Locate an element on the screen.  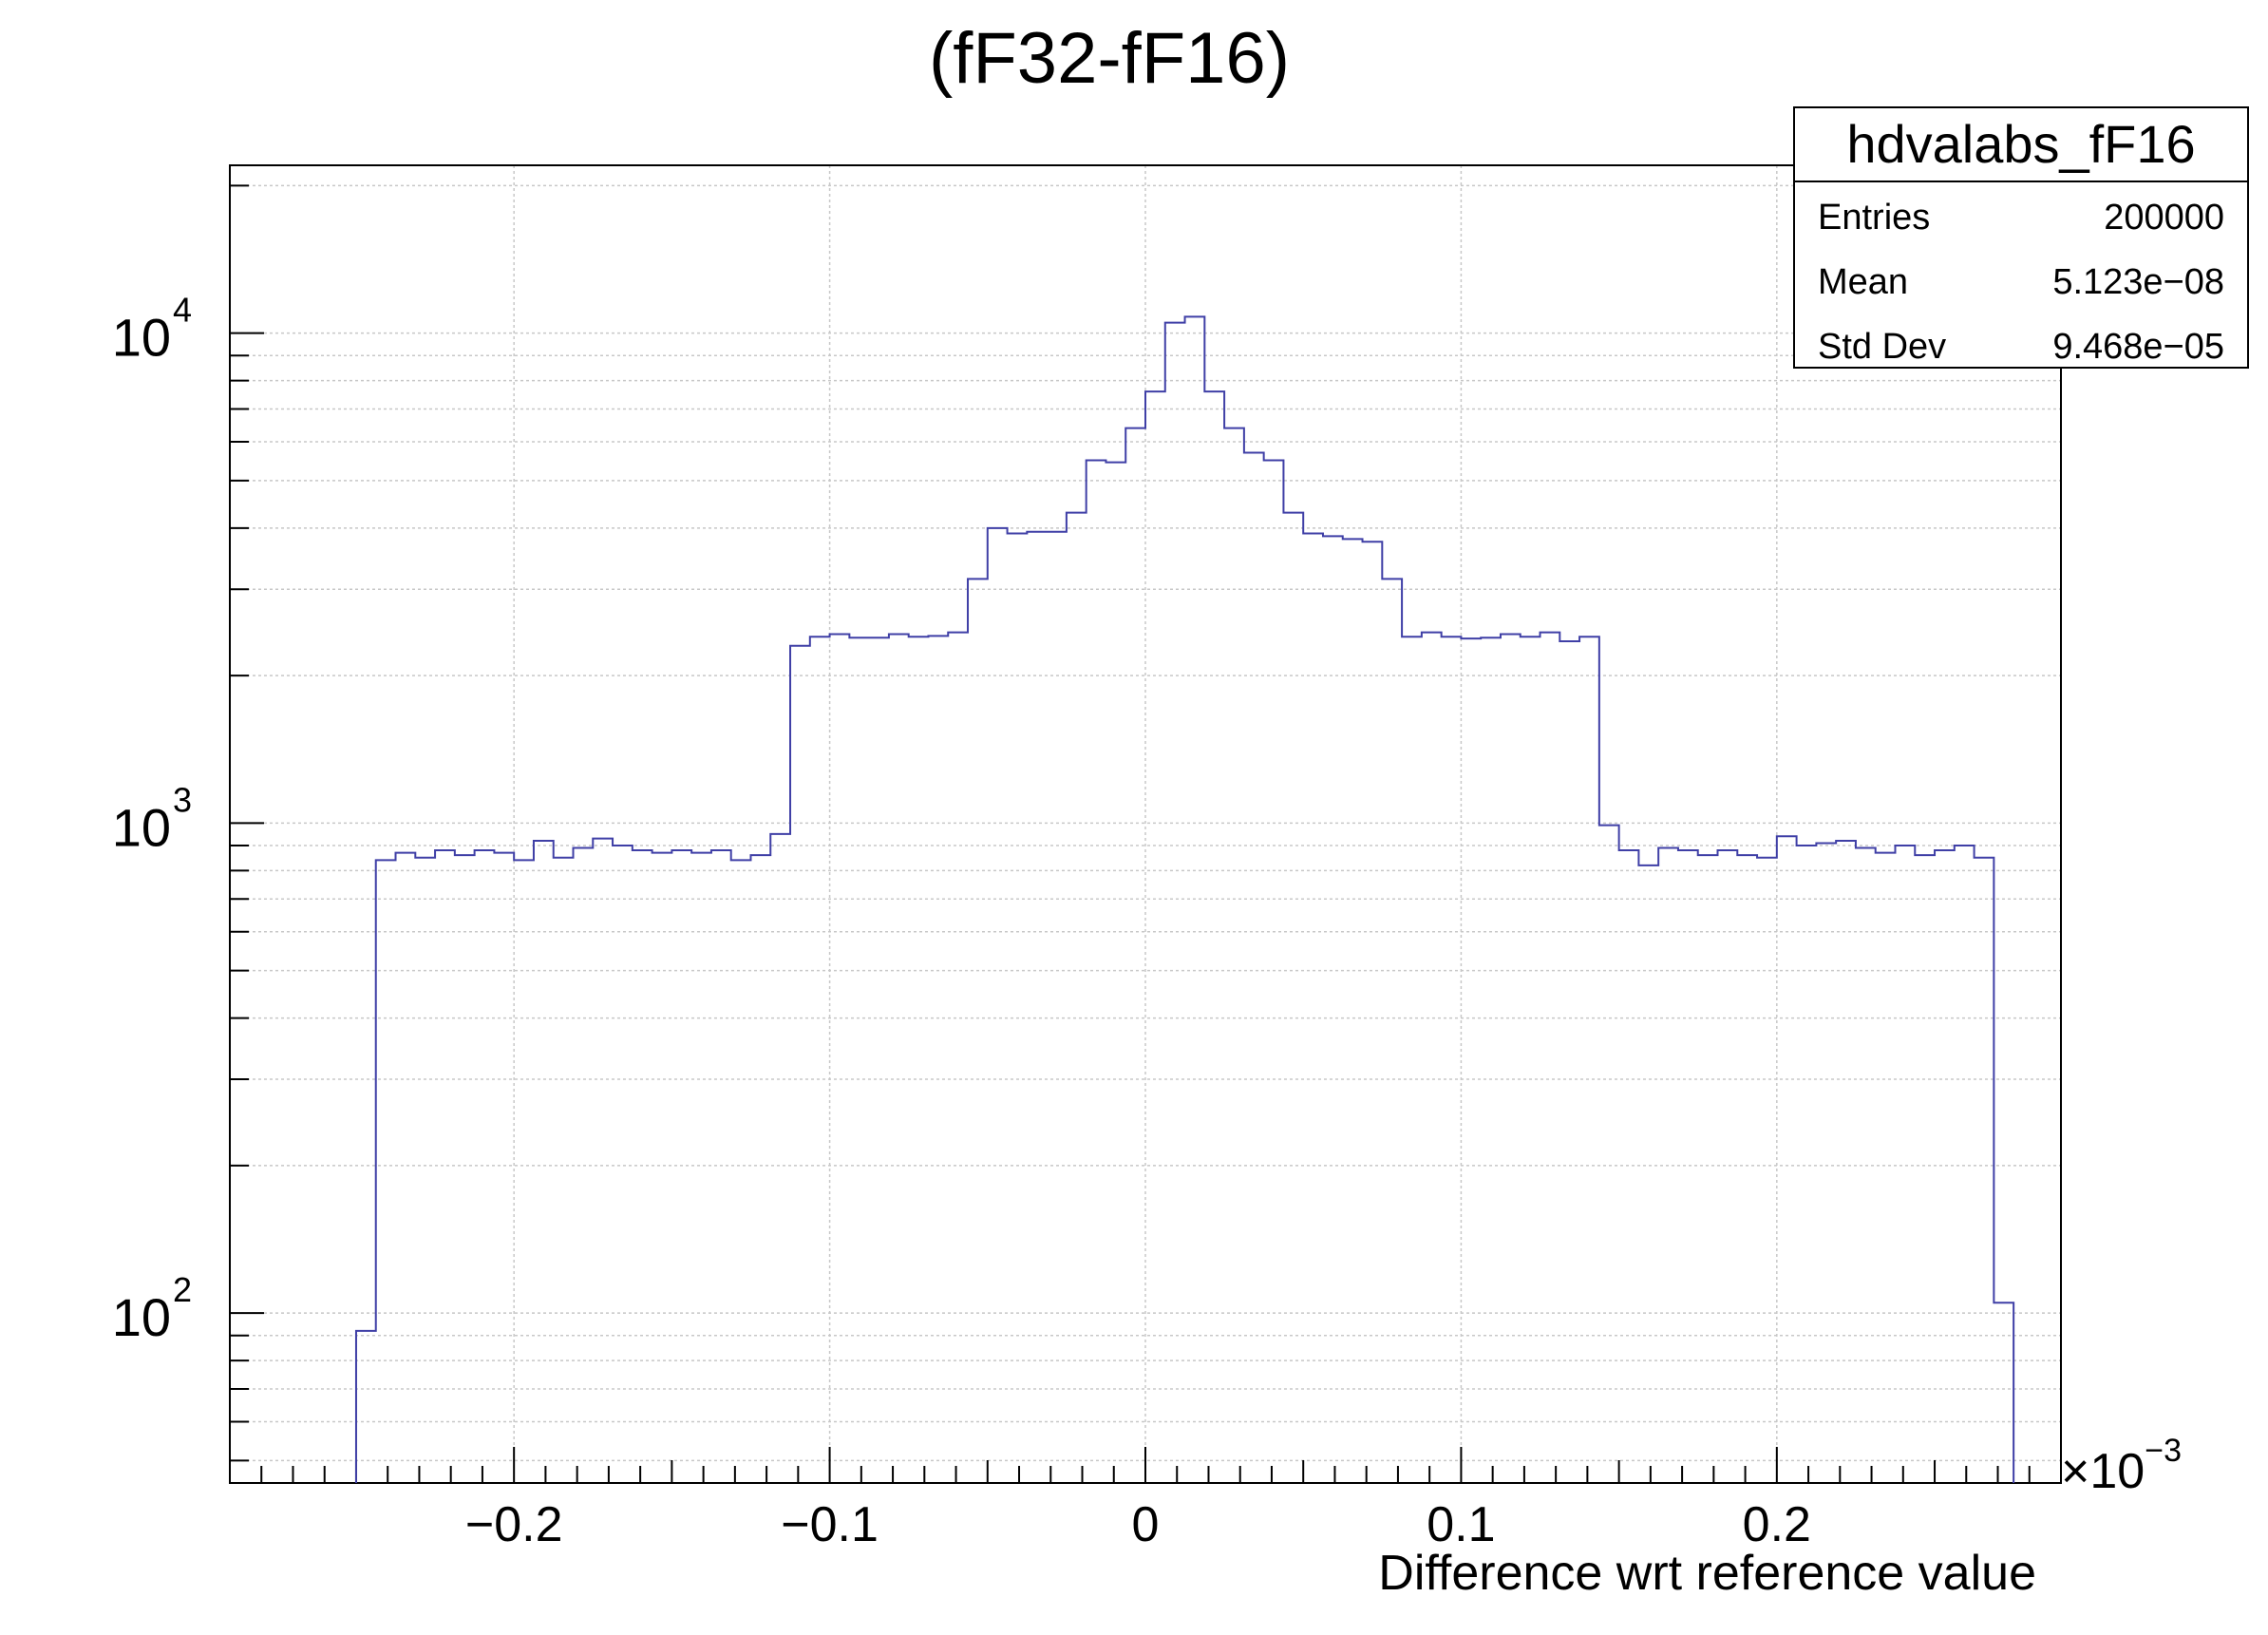
stats-value: 5.123e−08 is located at coordinates (2138, 282).